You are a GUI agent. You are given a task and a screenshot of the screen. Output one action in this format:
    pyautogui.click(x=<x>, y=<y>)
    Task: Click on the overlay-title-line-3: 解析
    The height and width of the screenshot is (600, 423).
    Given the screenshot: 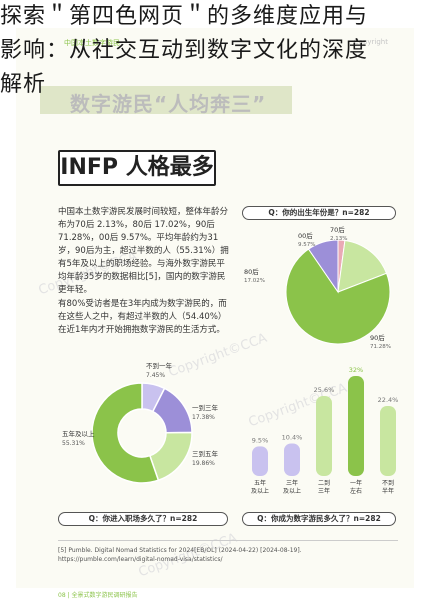 What is the action you would take?
    pyautogui.click(x=23, y=84)
    